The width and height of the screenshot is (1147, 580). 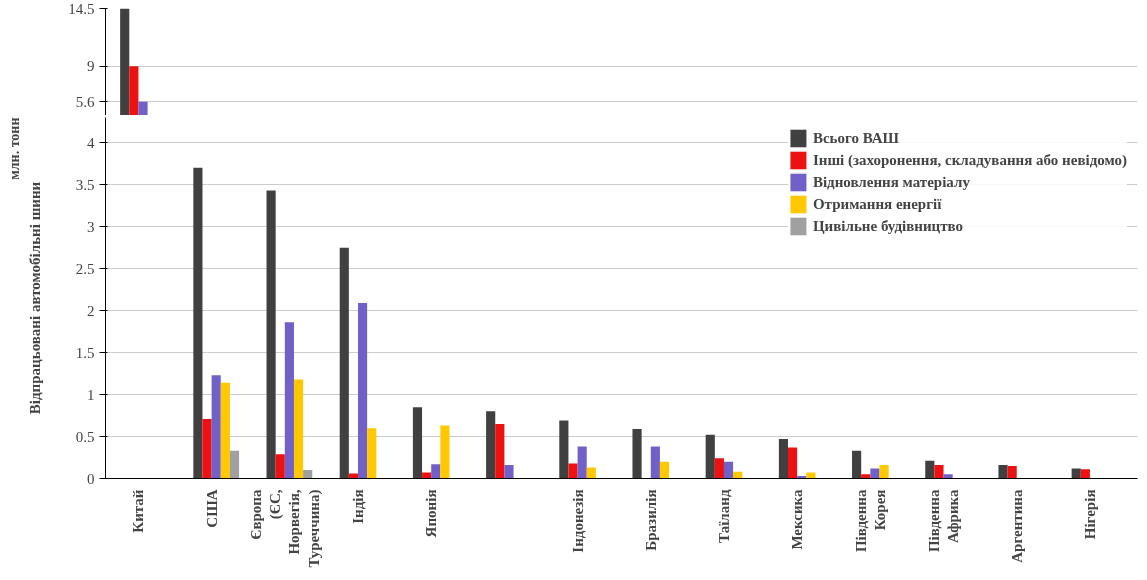 I want to click on x-tick-label: Китай, so click(x=138, y=511).